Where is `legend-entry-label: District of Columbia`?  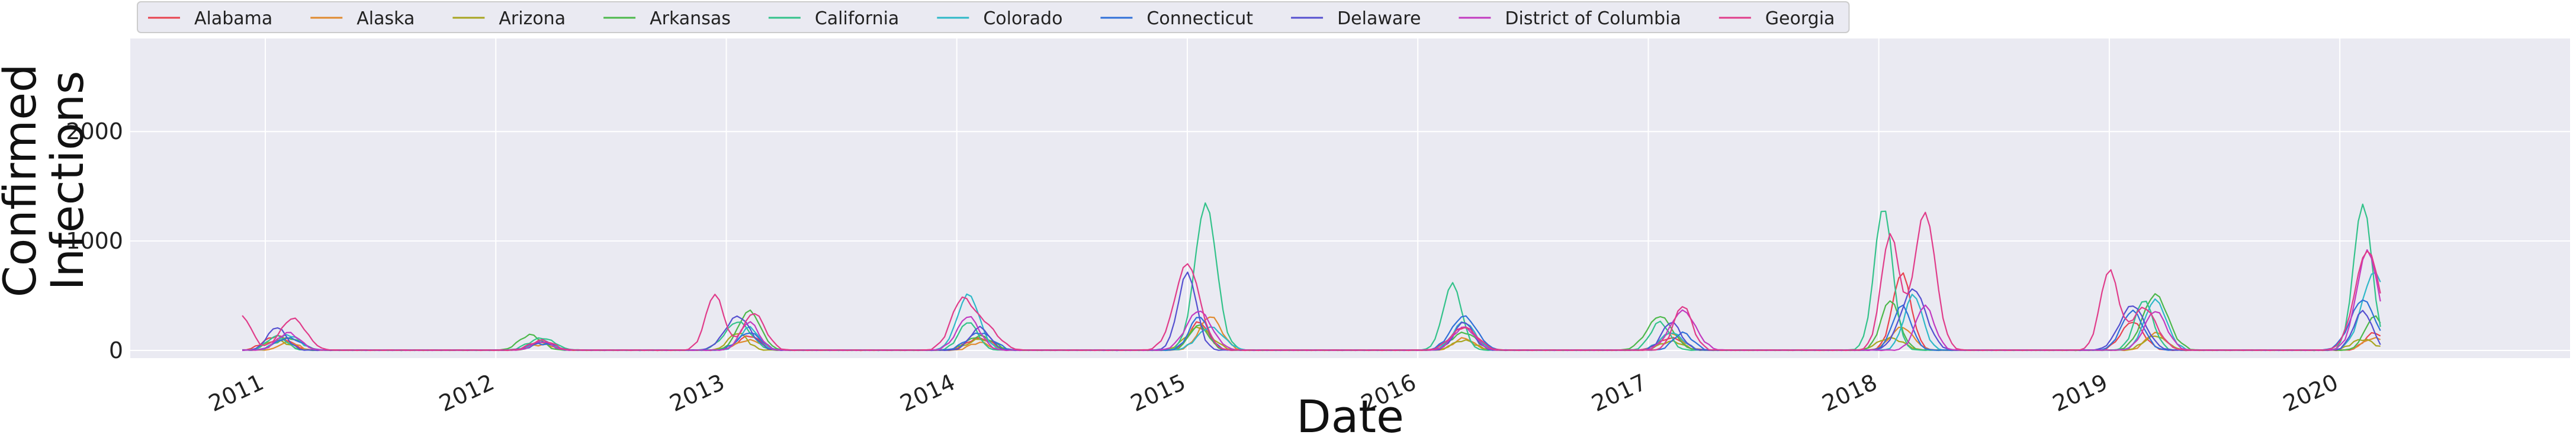
legend-entry-label: District of Columbia is located at coordinates (1593, 18).